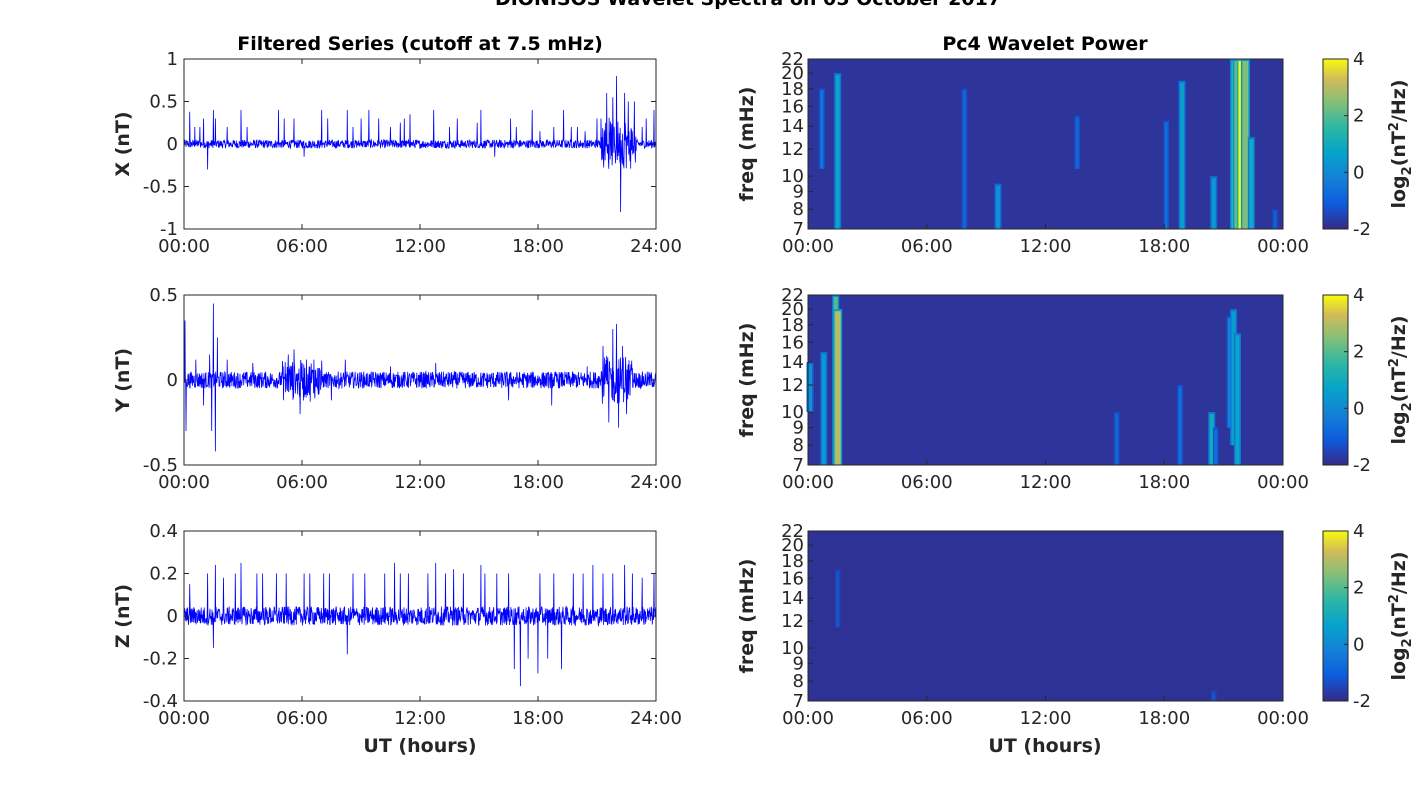 The height and width of the screenshot is (788, 1418). I want to click on left-xlabel: UT (hours), so click(419, 746).